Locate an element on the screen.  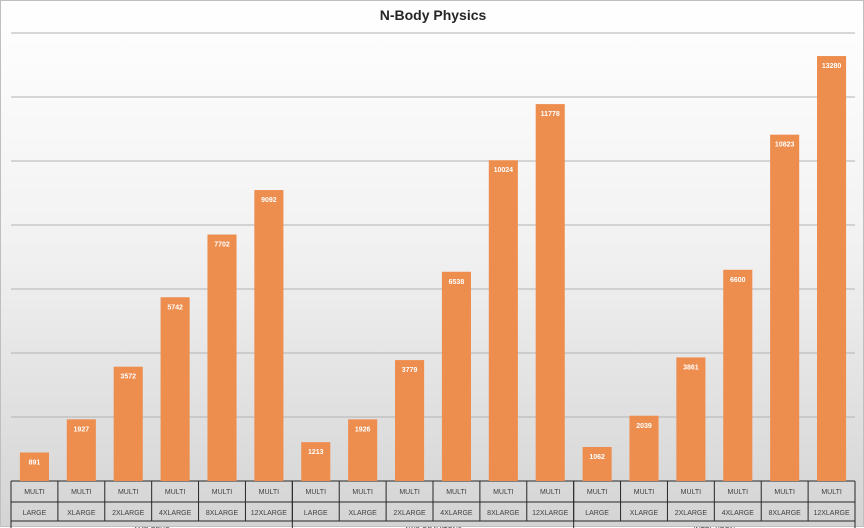
data-label: 3779 is located at coordinates (410, 370).